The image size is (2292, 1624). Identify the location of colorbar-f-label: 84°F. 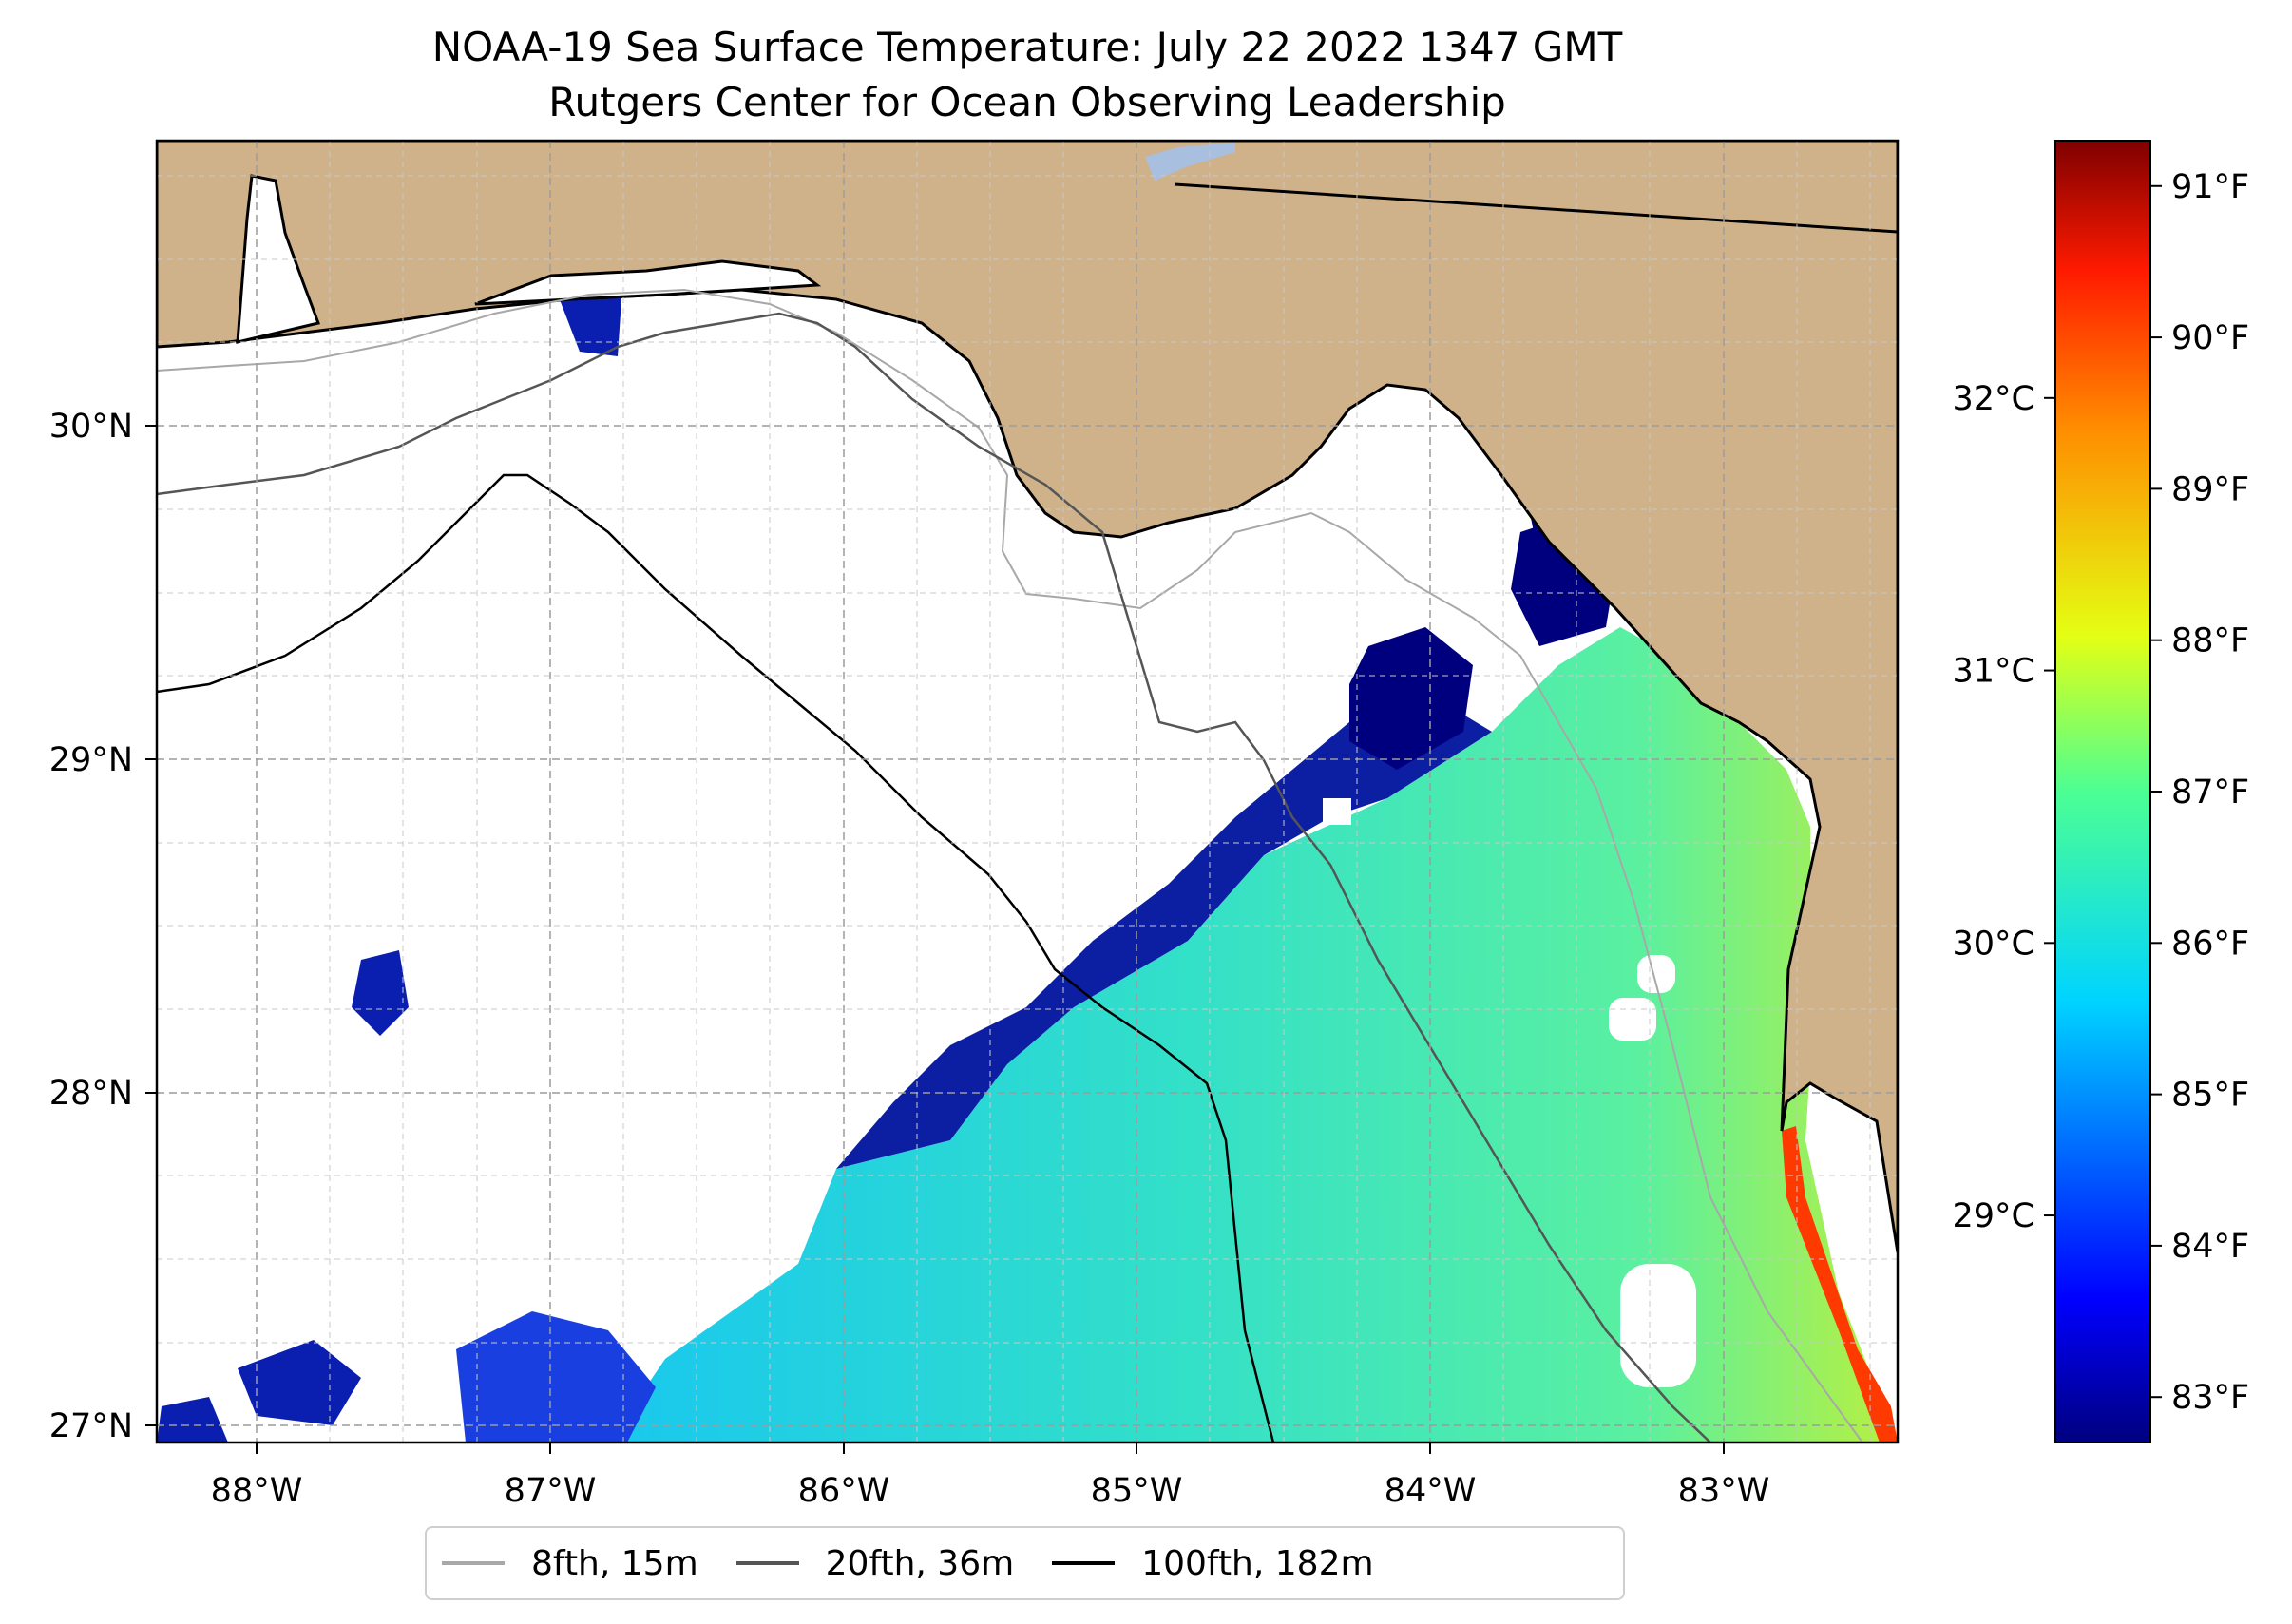
(2210, 1247).